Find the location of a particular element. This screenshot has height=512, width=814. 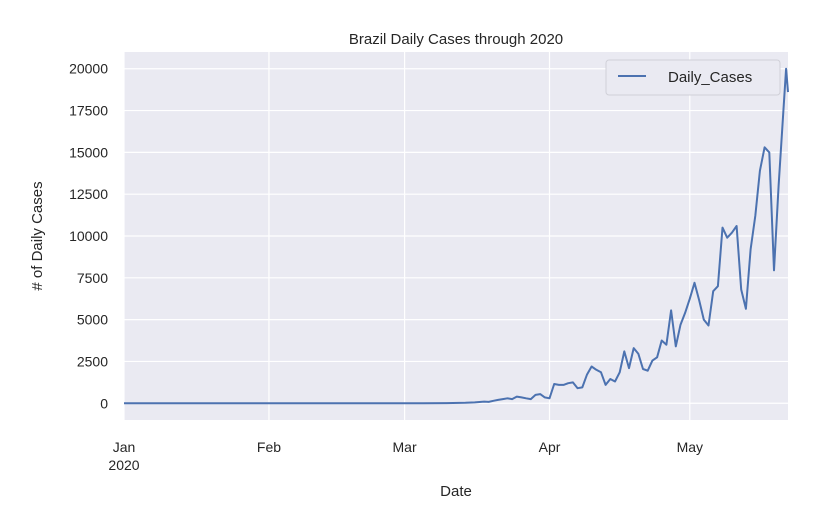

y-axis-label: # of Daily Cases is located at coordinates (37, 235).